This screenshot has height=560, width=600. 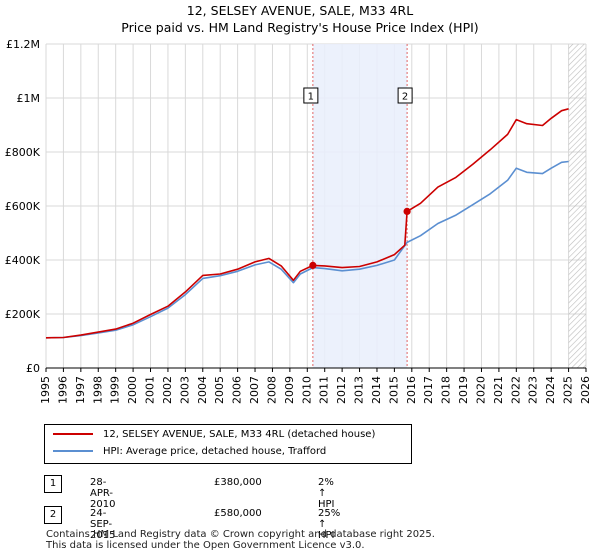 What do you see at coordinates (341, 390) in the screenshot?
I see `x-tick-label: 2012` at bounding box center [341, 390].